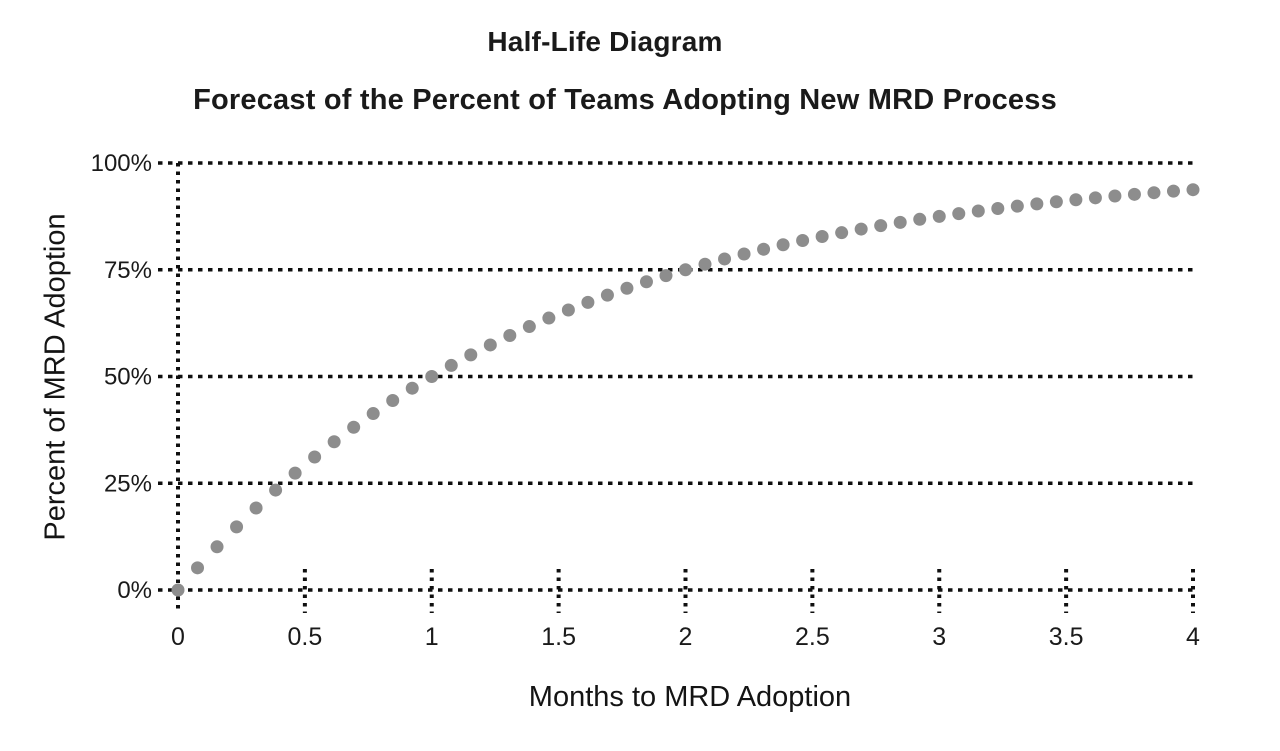 This screenshot has height=751, width=1280. I want to click on y-tick-label: 25%, so click(128, 483).